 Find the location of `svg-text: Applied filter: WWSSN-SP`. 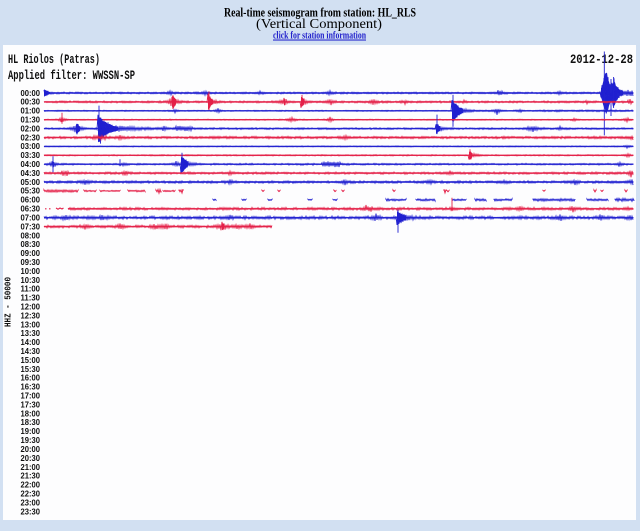

svg-text: Applied filter: WWSSN-SP is located at coordinates (71, 75).